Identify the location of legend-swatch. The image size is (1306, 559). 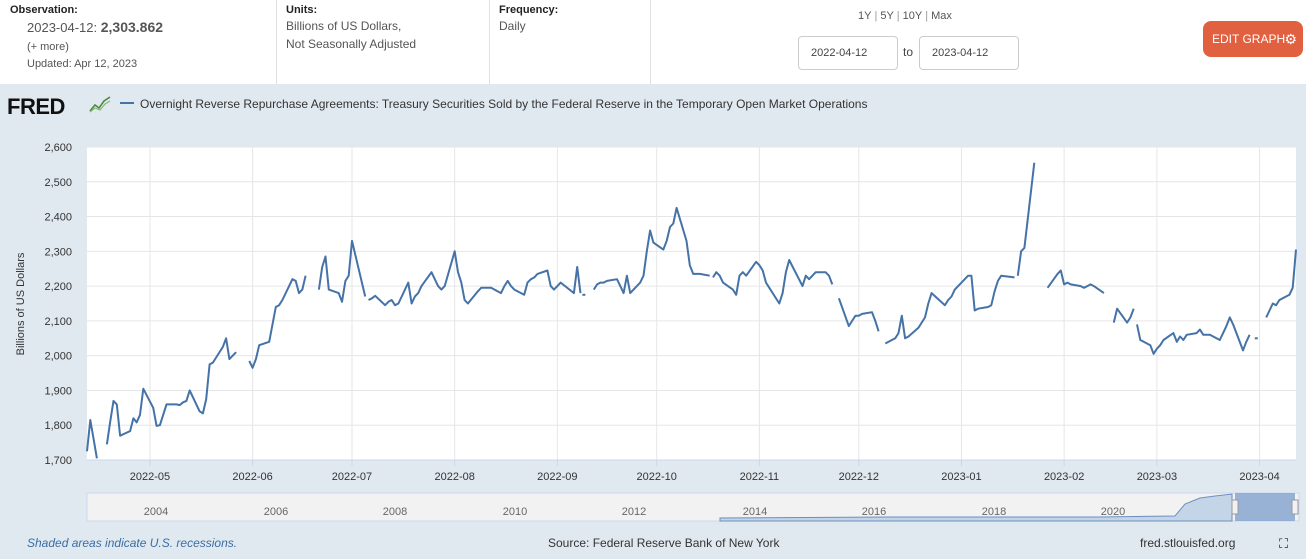
(127, 103).